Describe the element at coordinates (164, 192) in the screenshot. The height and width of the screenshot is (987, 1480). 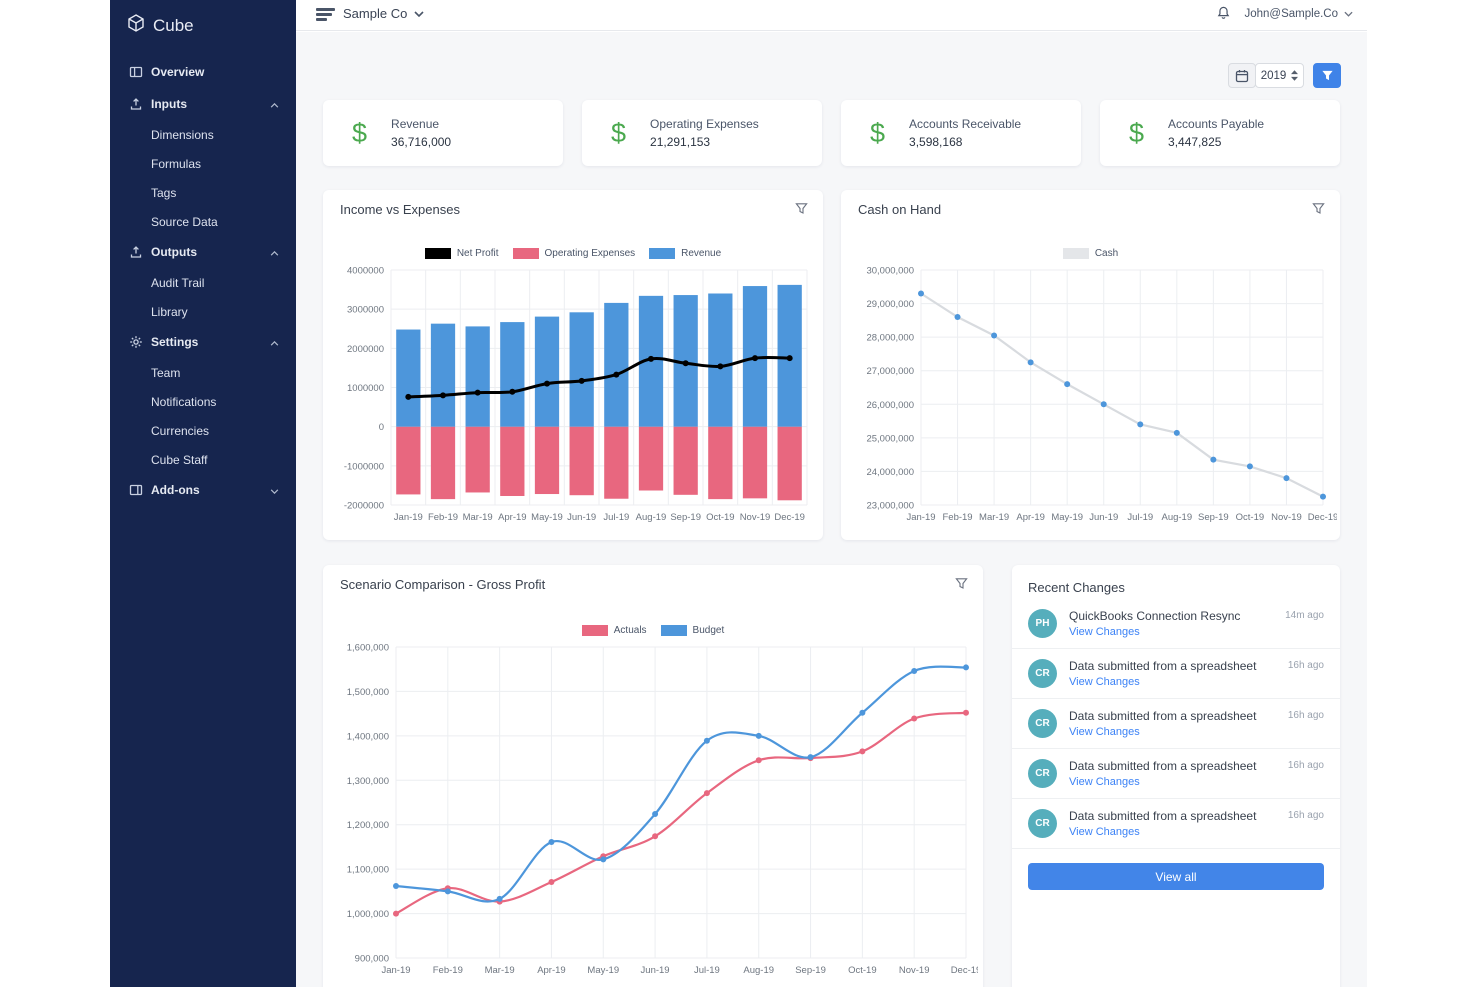
I see `sidebar-item-label: Tags` at that location.